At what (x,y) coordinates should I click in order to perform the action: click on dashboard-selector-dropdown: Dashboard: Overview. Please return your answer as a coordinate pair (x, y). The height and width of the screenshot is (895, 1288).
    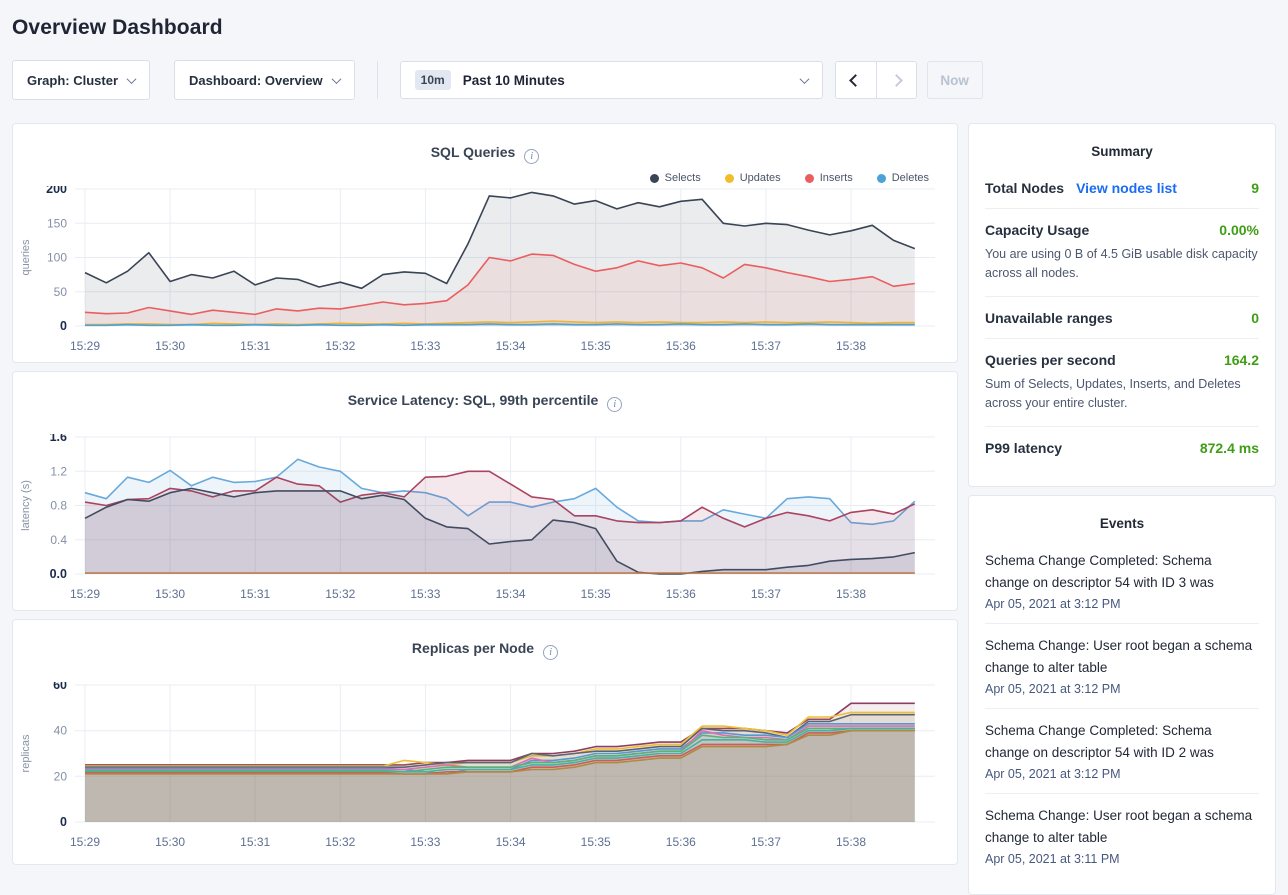
    Looking at the image, I should click on (264, 80).